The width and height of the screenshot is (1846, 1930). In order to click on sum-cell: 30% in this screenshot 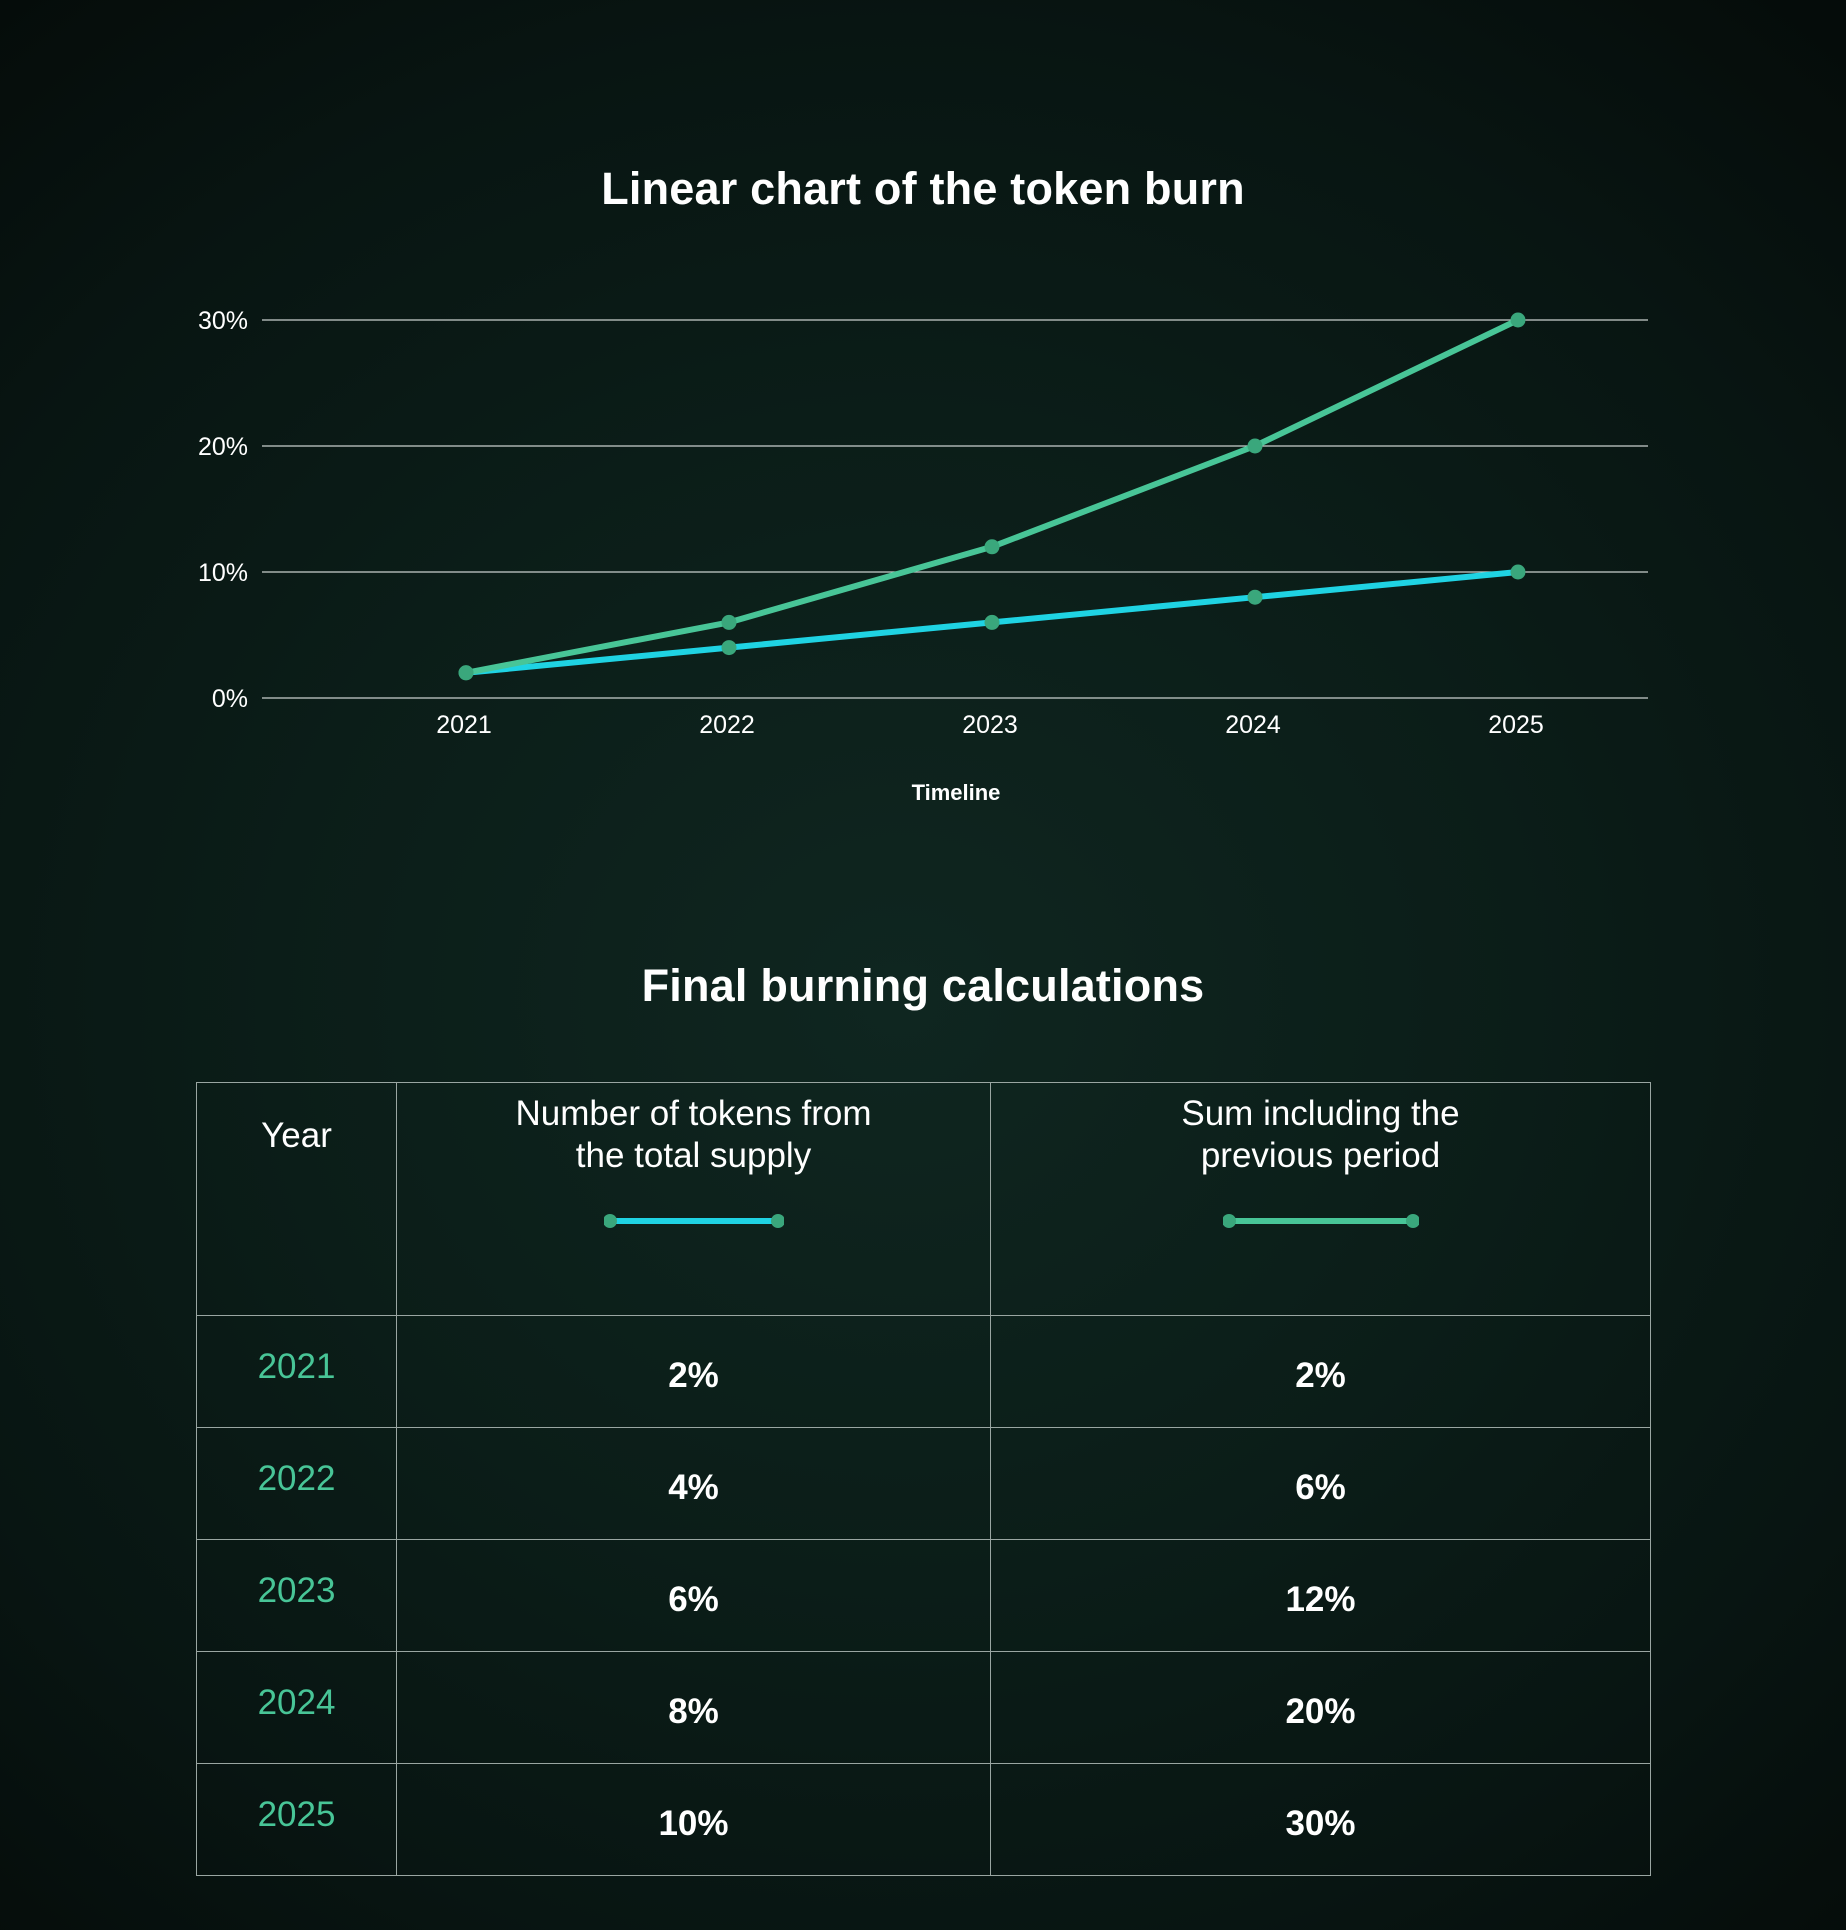, I will do `click(1320, 1819)`.